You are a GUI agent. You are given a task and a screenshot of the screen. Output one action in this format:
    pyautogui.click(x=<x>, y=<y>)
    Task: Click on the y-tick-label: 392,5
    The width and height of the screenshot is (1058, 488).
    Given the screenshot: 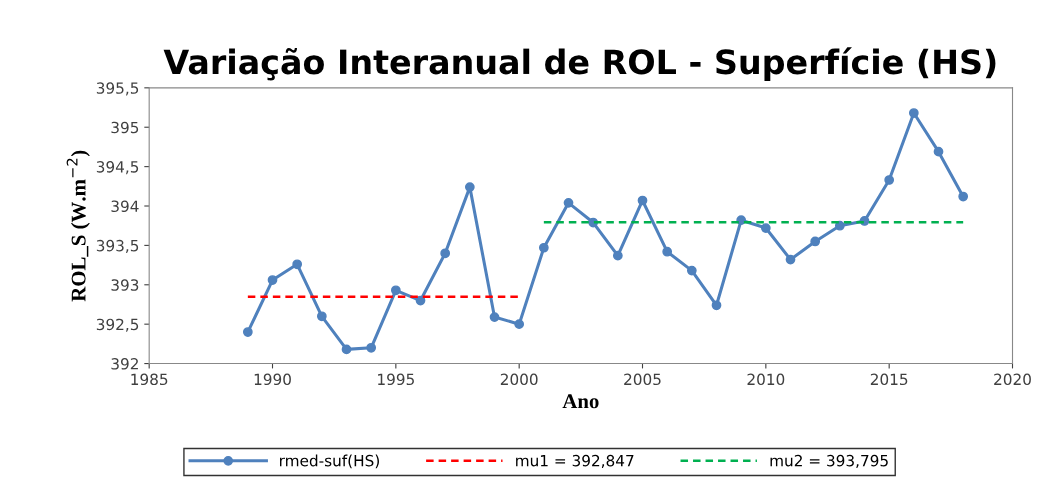 What is the action you would take?
    pyautogui.click(x=117, y=325)
    